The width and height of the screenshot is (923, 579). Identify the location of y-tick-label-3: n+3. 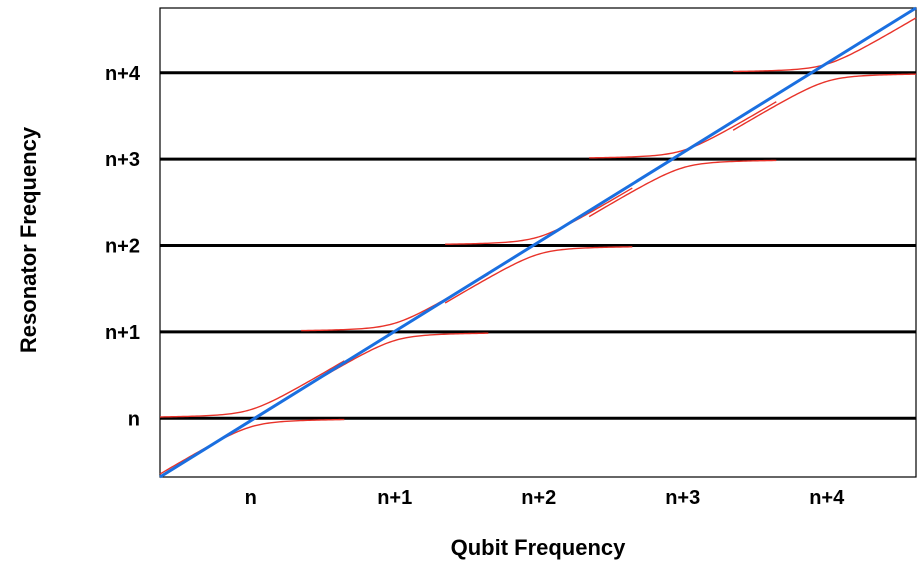
(122, 160).